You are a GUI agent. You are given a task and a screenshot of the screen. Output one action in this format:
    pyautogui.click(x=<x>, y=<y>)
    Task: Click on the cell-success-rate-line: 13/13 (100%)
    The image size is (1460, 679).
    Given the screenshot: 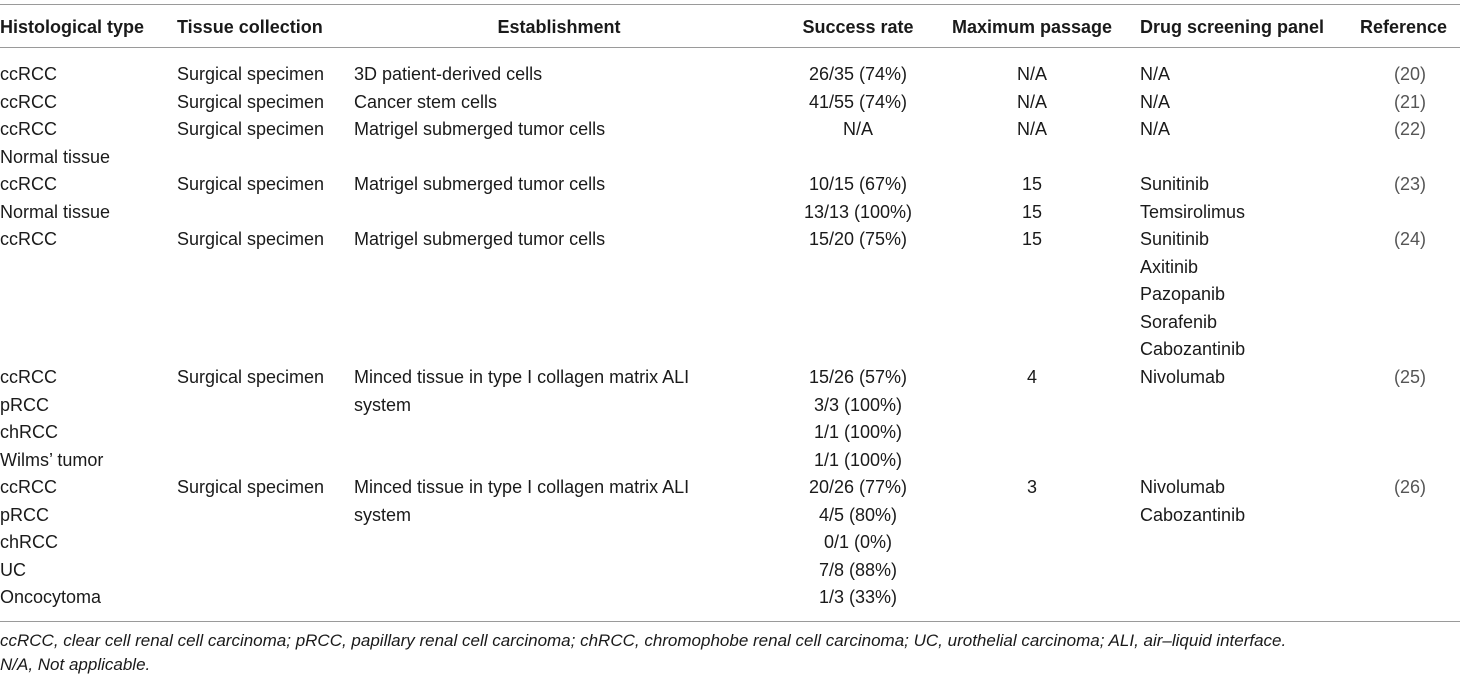 What is the action you would take?
    pyautogui.click(x=858, y=211)
    